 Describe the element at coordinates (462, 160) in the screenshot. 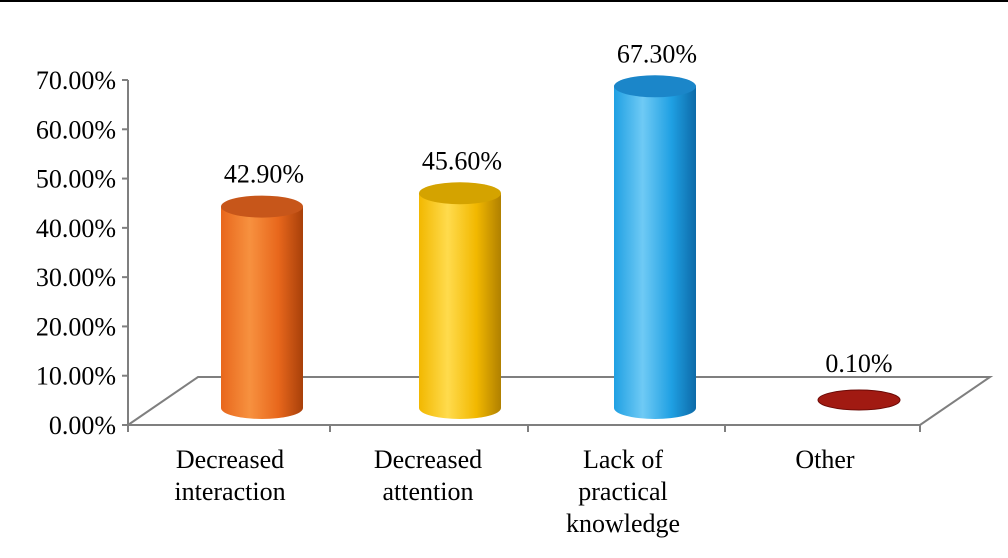

I see `data-label: 45.60%` at that location.